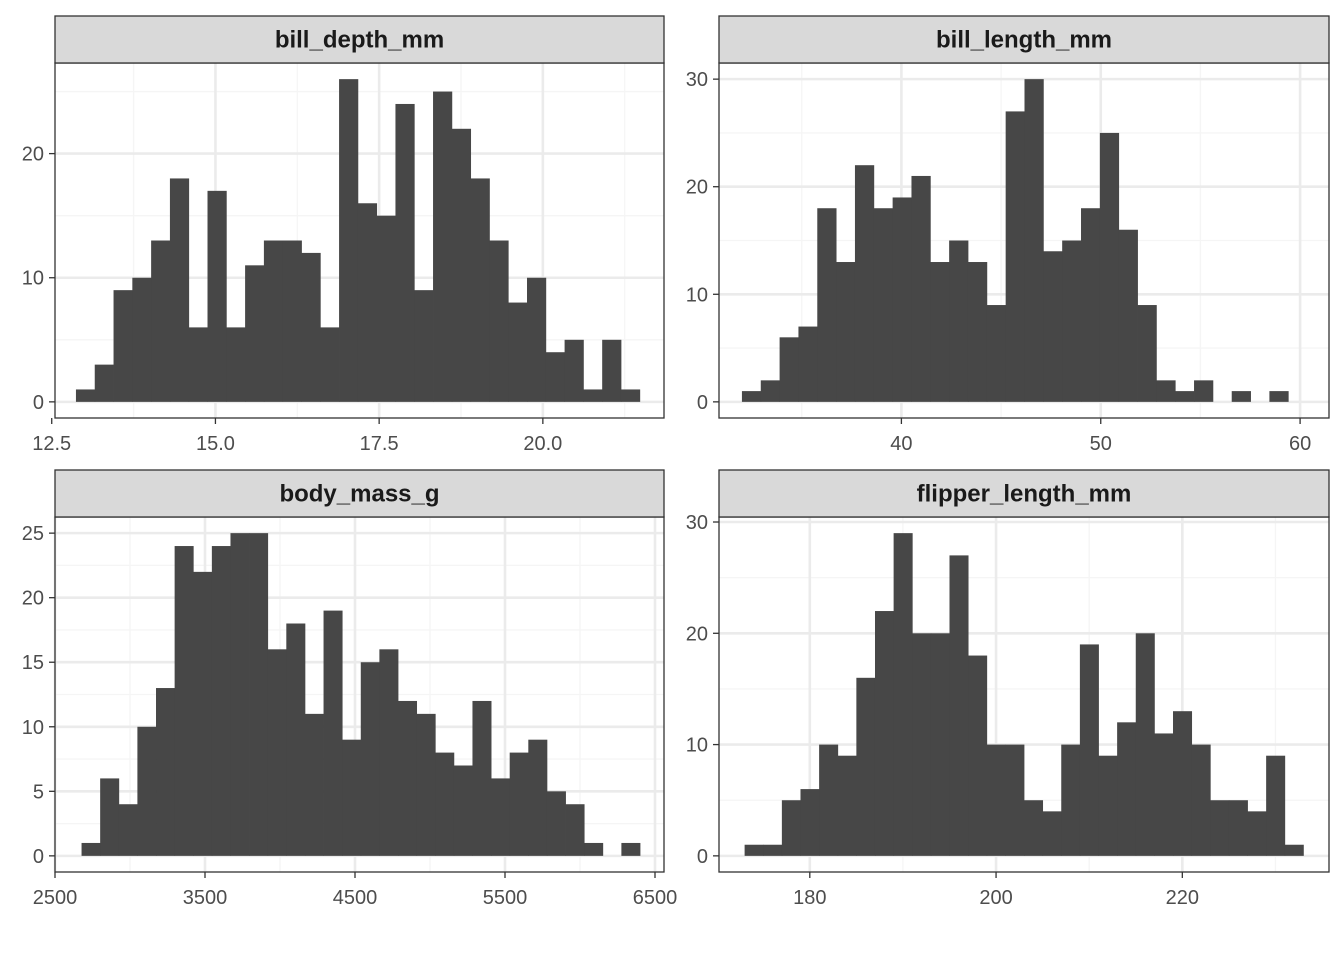  Describe the element at coordinates (55, 898) in the screenshot. I see `x-tick-label: 2500` at that location.